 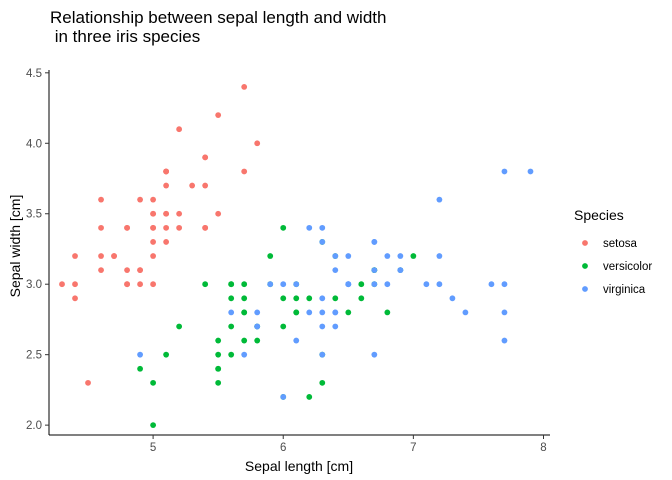 I want to click on x-tick-label: 7, so click(x=413, y=448).